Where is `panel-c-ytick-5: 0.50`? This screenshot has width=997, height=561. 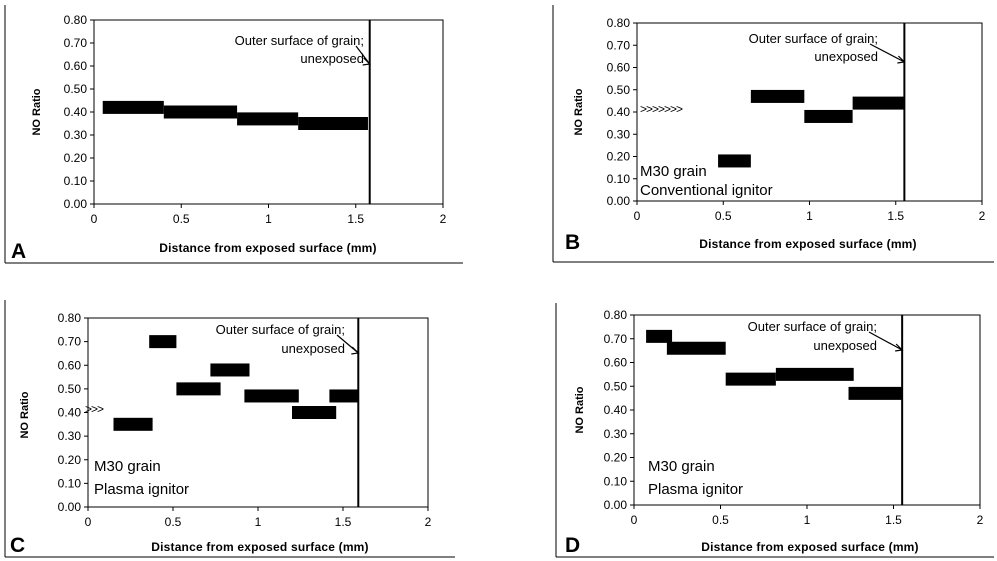 panel-c-ytick-5: 0.50 is located at coordinates (70, 389).